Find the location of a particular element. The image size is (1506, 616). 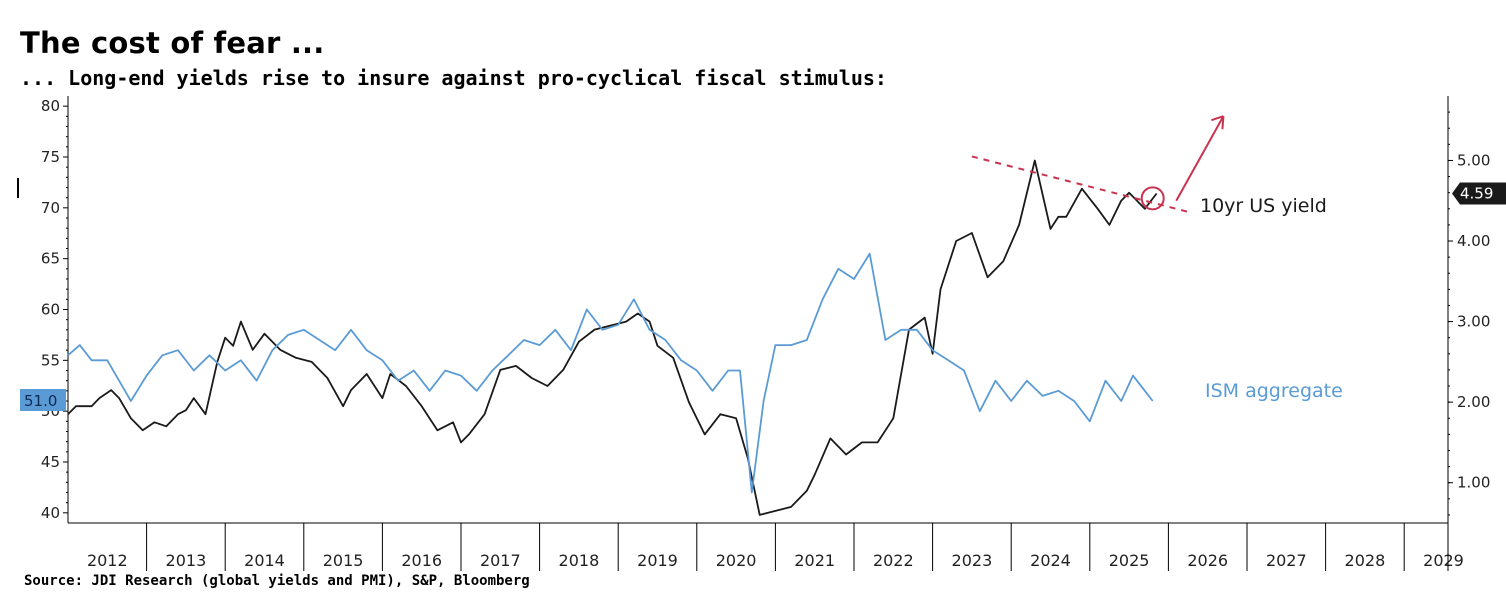

x-tick-label: 2015 is located at coordinates (343, 560).